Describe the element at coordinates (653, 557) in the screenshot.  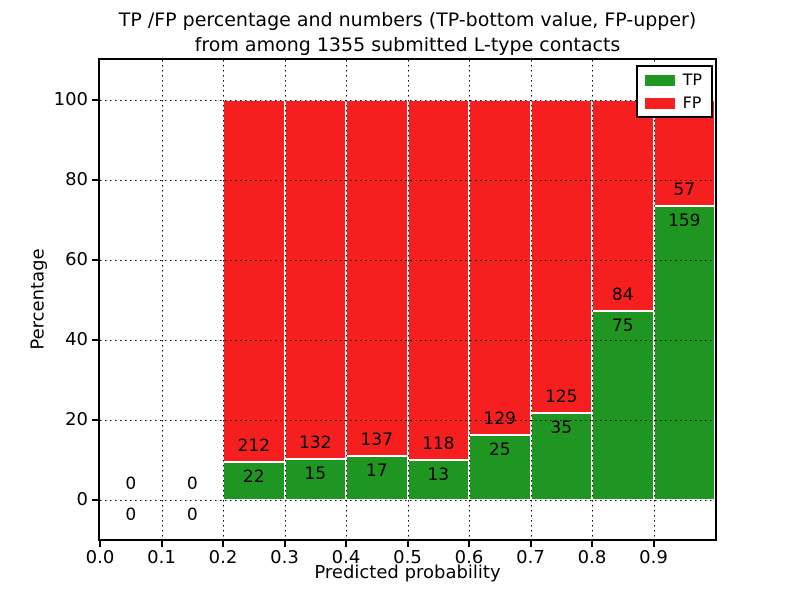
I see `x-tick-label: 0.9` at that location.